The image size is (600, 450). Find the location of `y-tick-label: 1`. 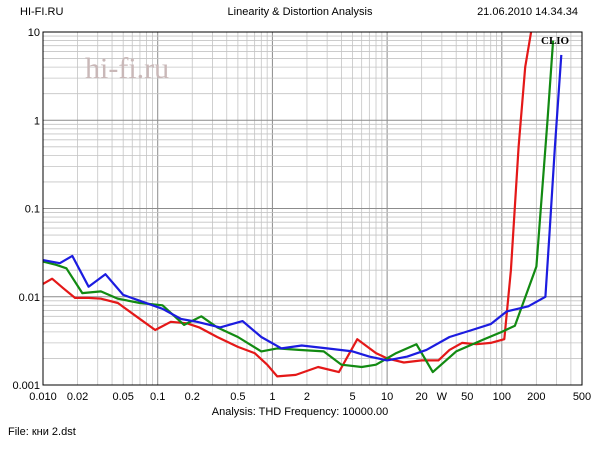

y-tick-label: 1 is located at coordinates (37, 121).